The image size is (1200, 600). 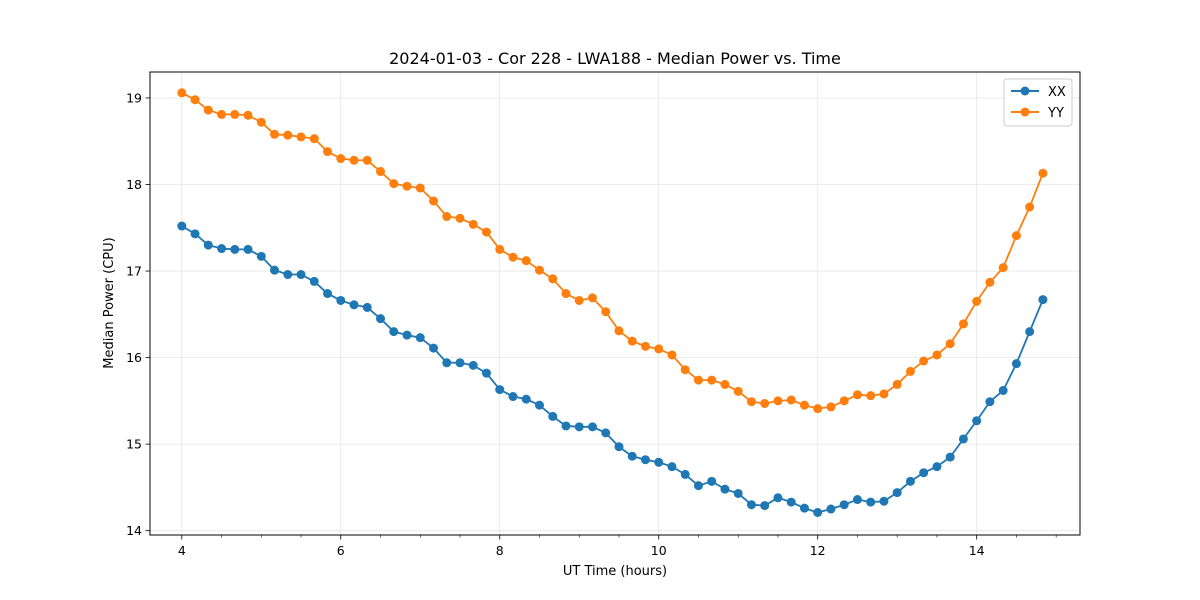 I want to click on legend-marker-xx, so click(x=1025, y=91).